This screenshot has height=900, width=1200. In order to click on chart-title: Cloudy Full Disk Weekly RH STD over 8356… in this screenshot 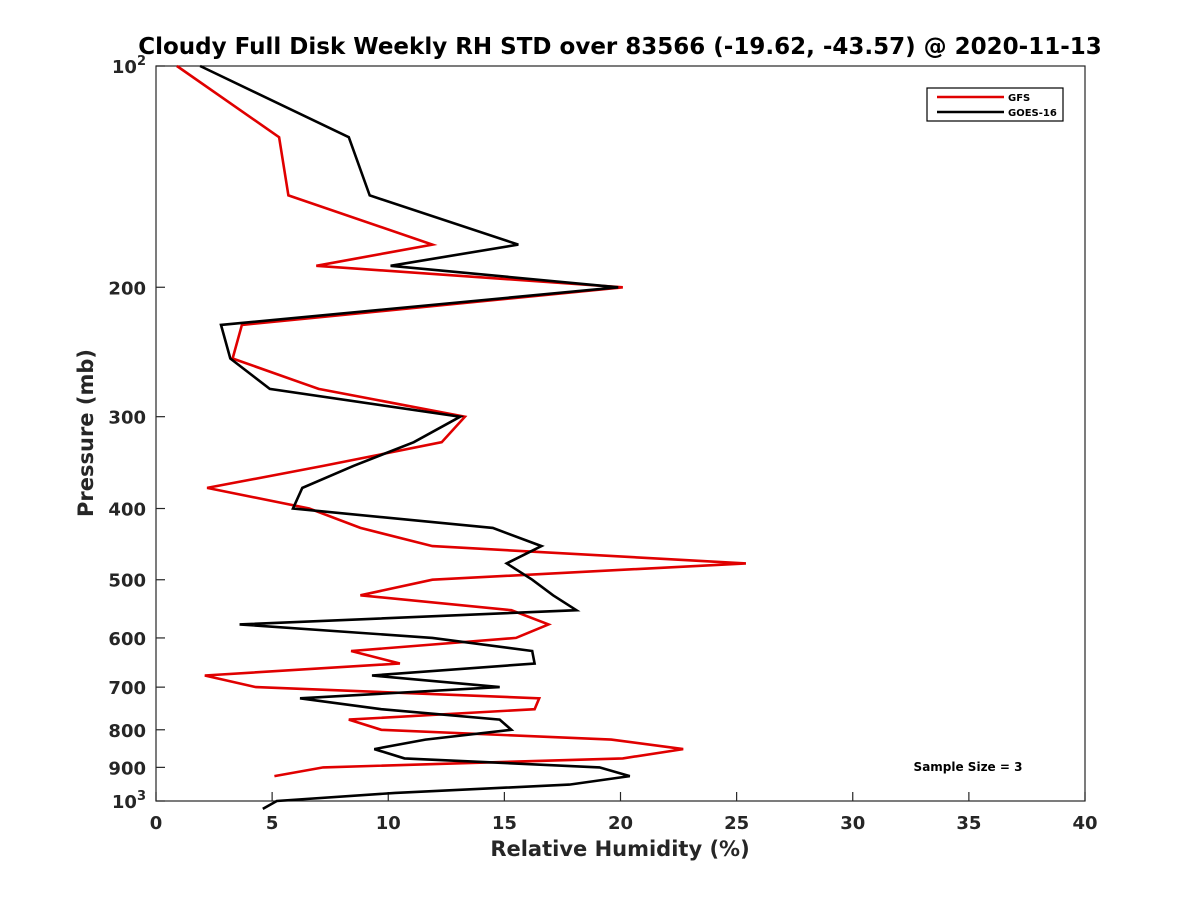, I will do `click(620, 47)`.